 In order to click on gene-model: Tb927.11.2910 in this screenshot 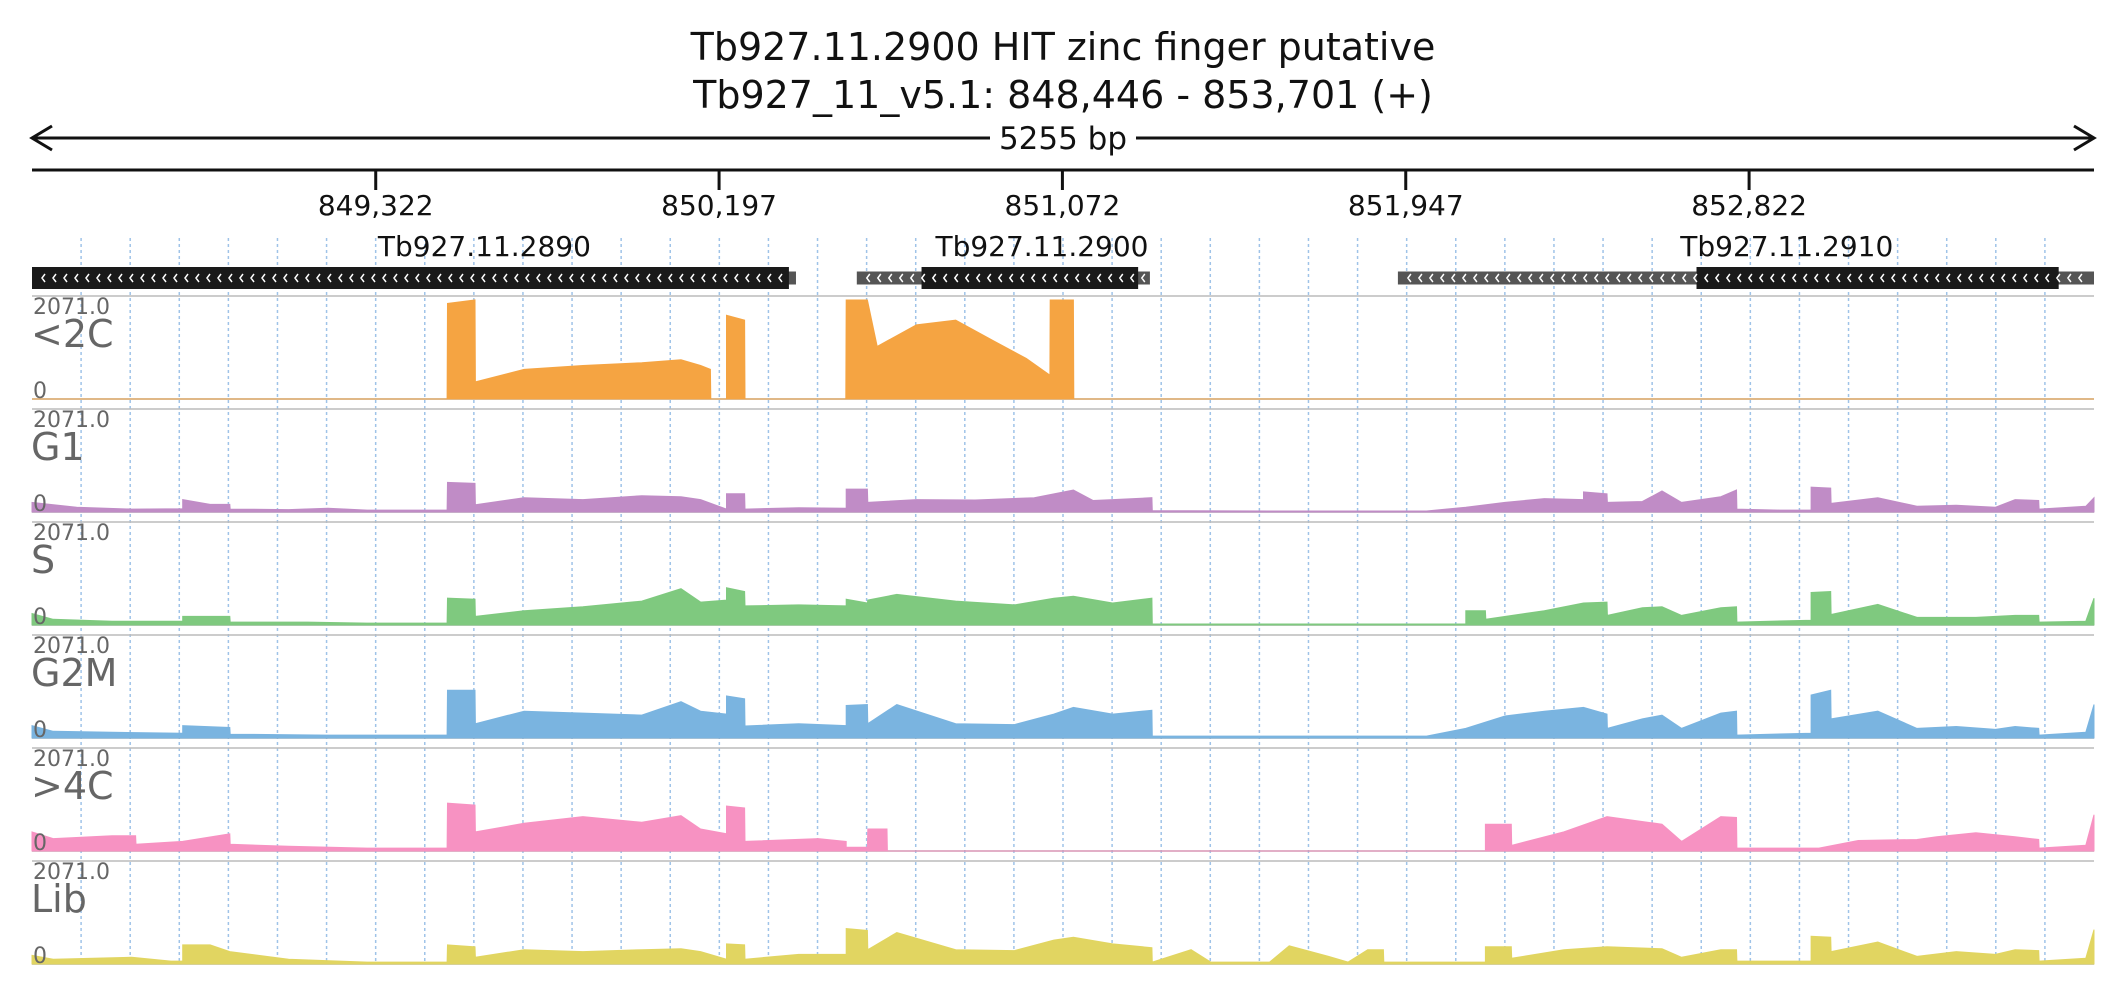, I will do `click(1745, 259)`.